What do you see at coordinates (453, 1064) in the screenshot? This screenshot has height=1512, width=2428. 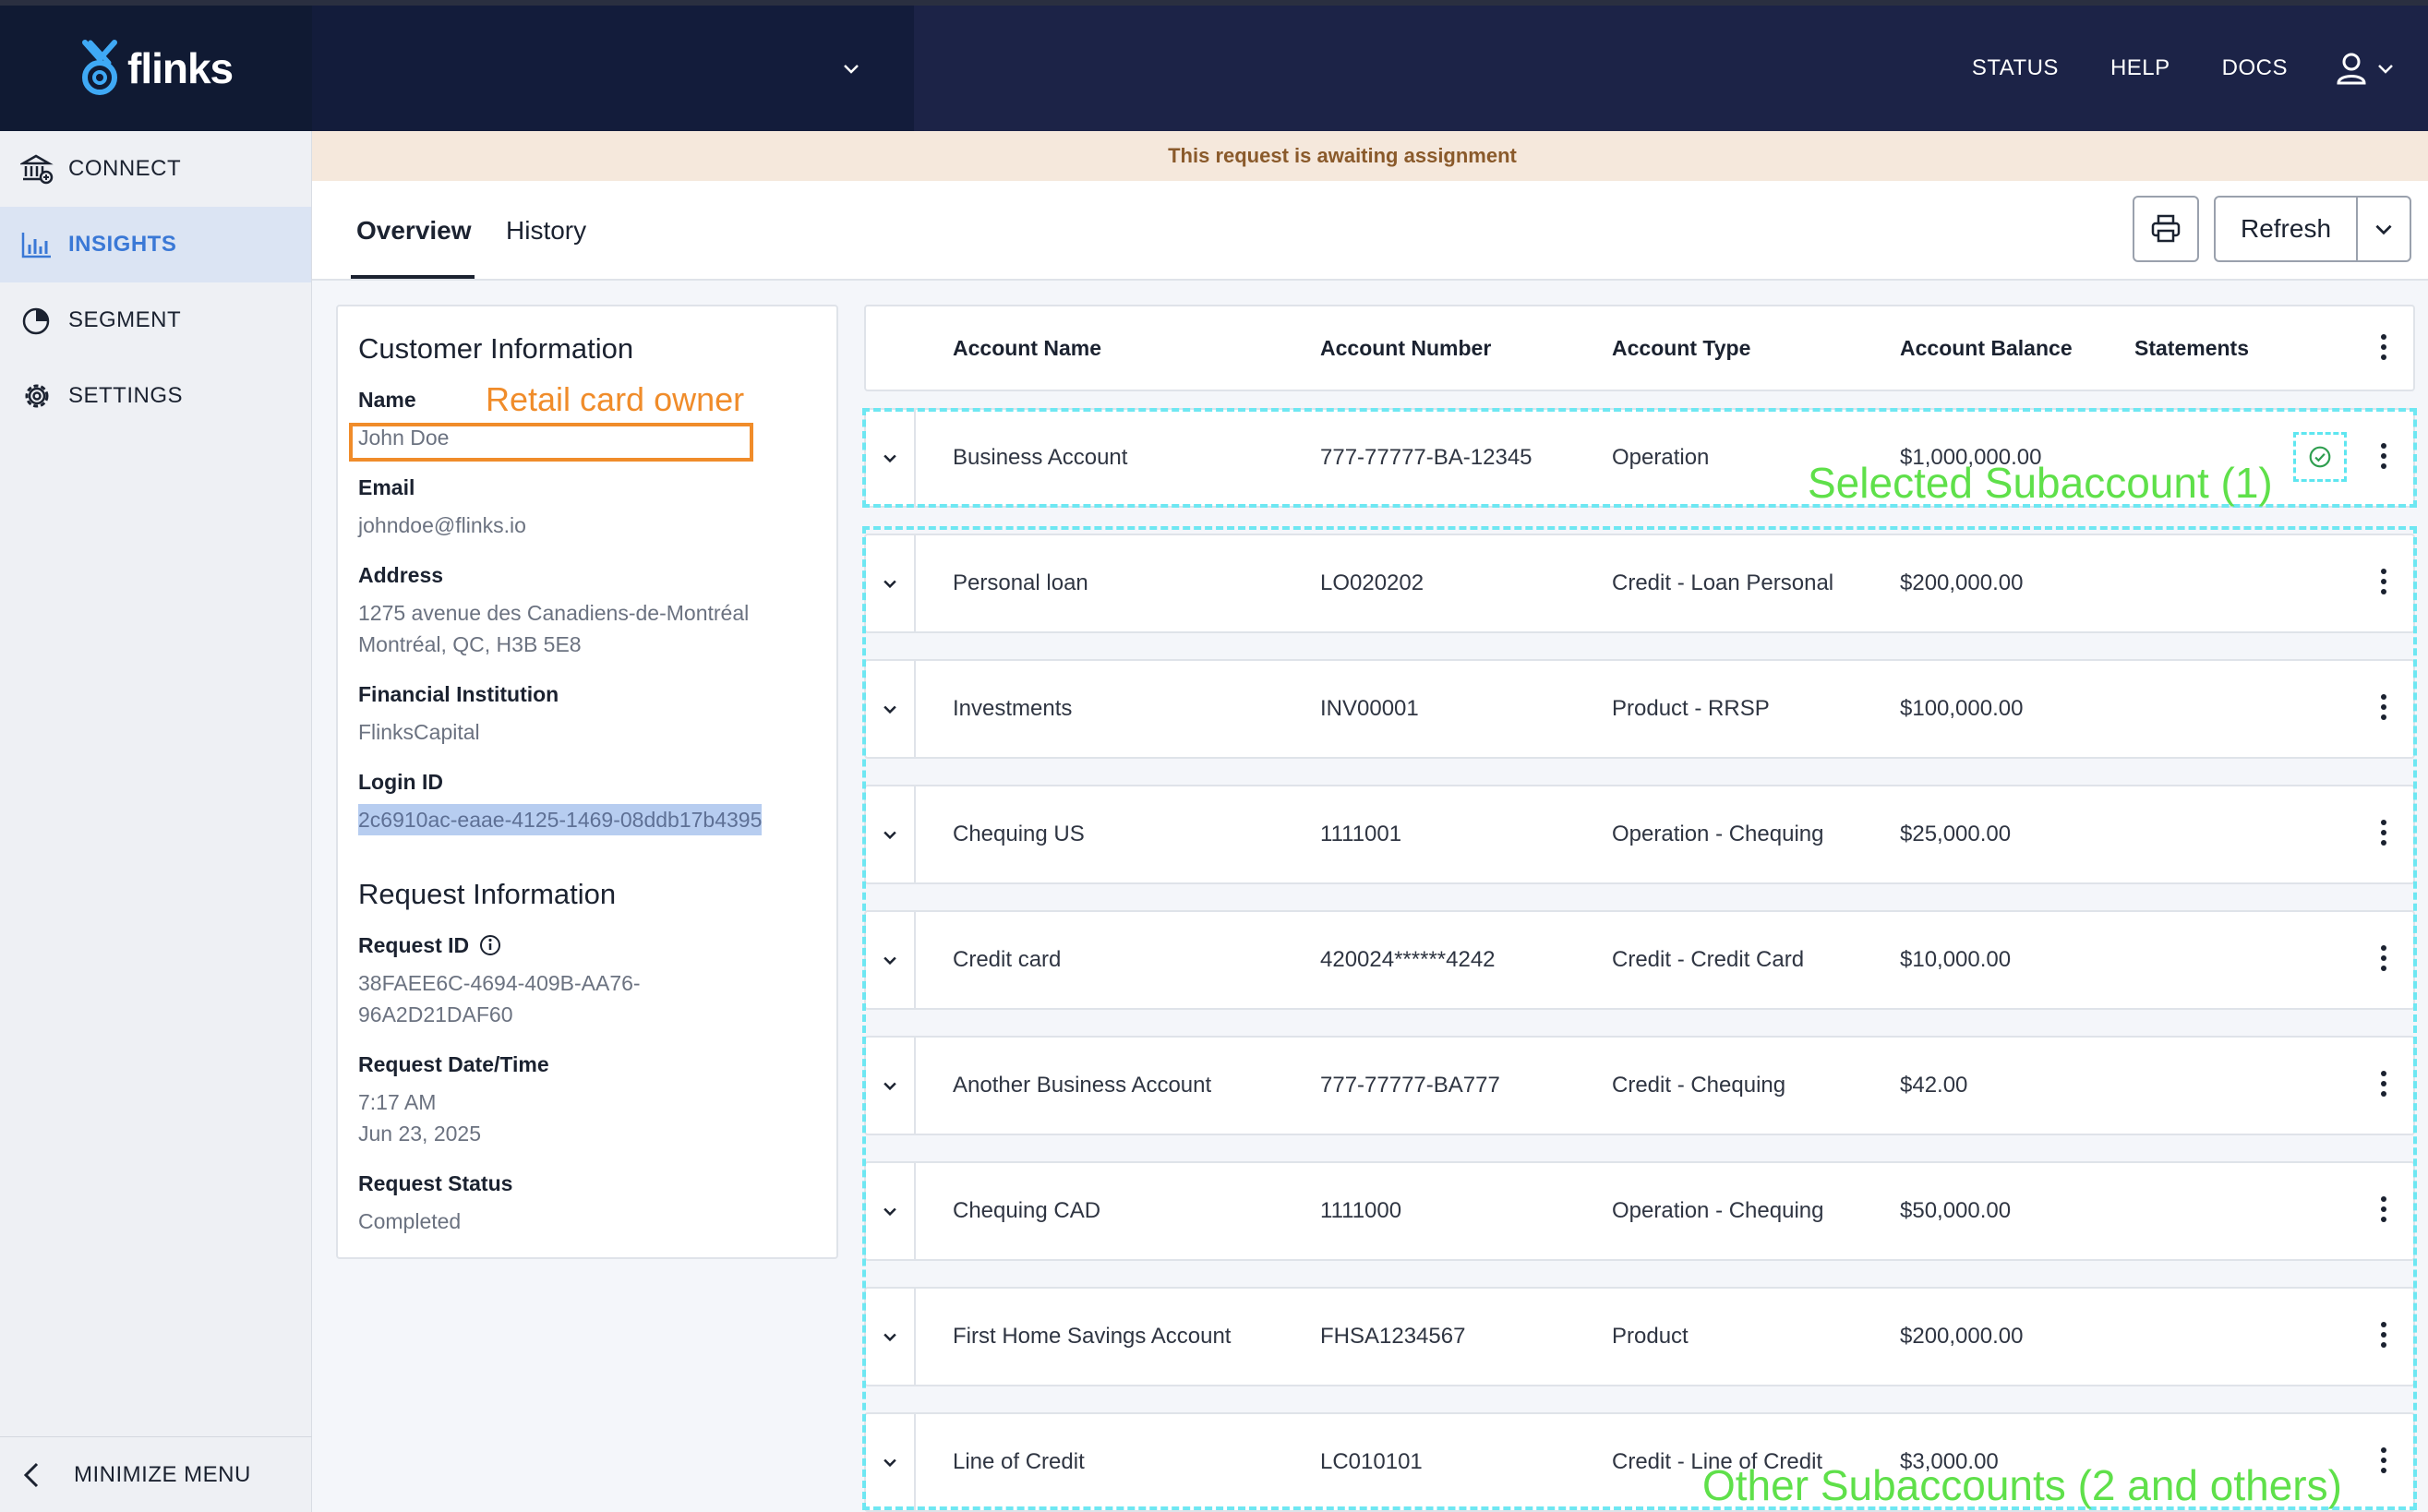 I see `request-datetime-label: Request Date/Time` at bounding box center [453, 1064].